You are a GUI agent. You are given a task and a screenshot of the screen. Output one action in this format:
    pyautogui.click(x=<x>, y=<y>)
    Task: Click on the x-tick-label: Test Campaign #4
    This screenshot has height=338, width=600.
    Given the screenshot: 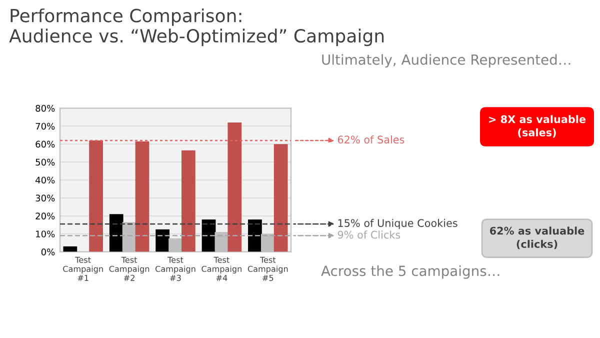 What is the action you would take?
    pyautogui.click(x=222, y=268)
    